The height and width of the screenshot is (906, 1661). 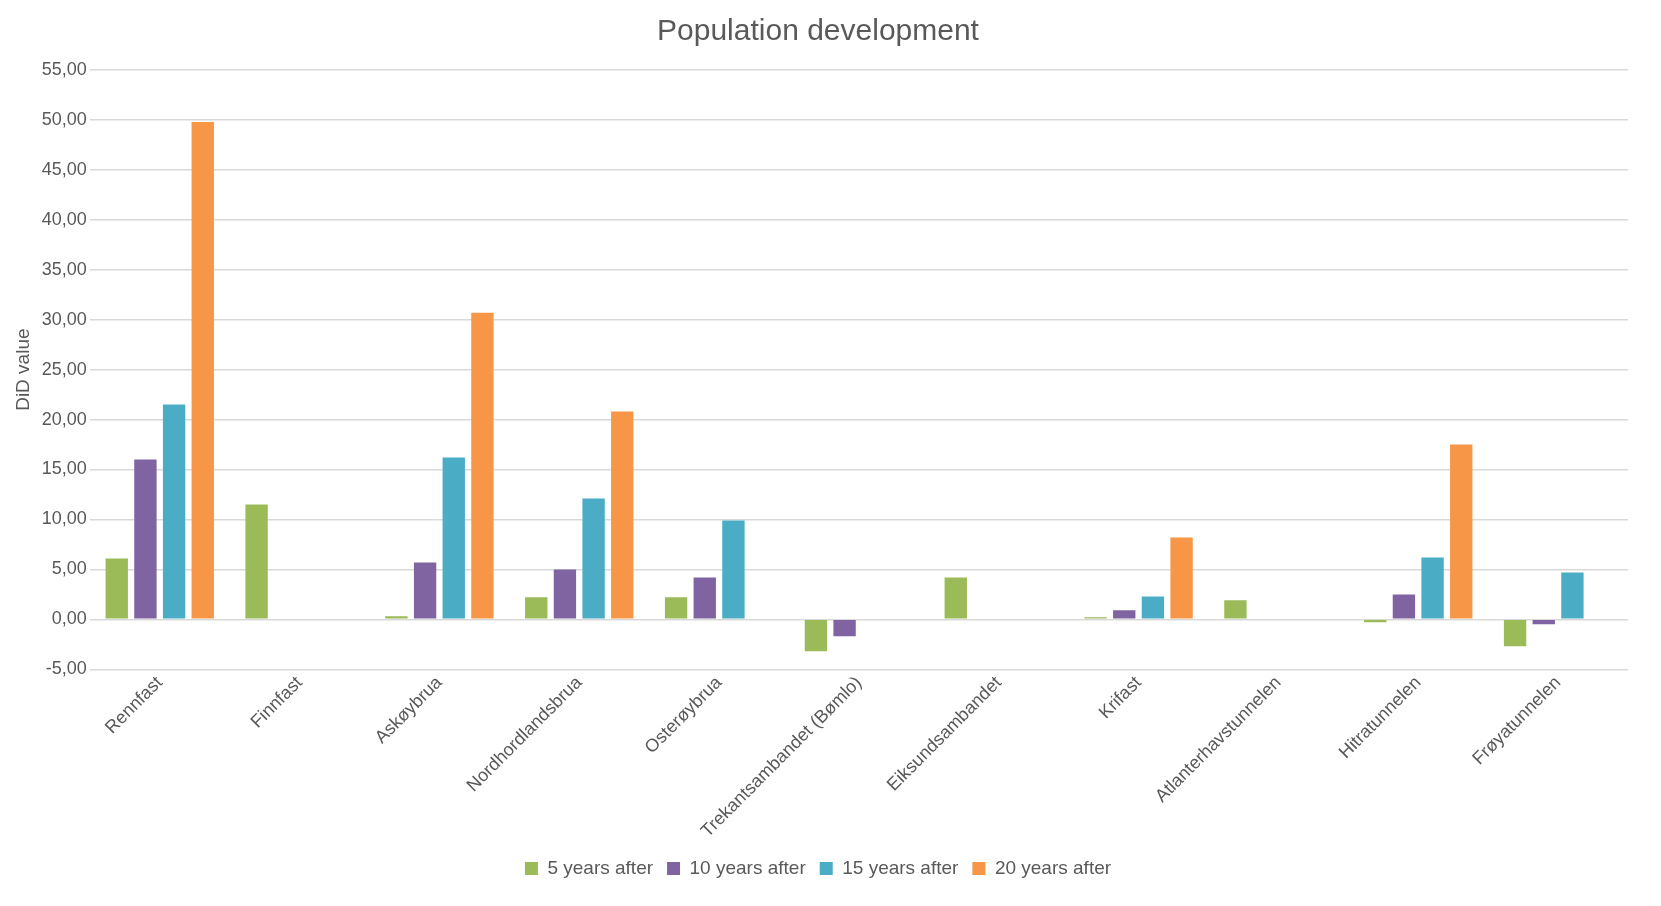 I want to click on y-tick-label: 30,00, so click(x=64, y=318).